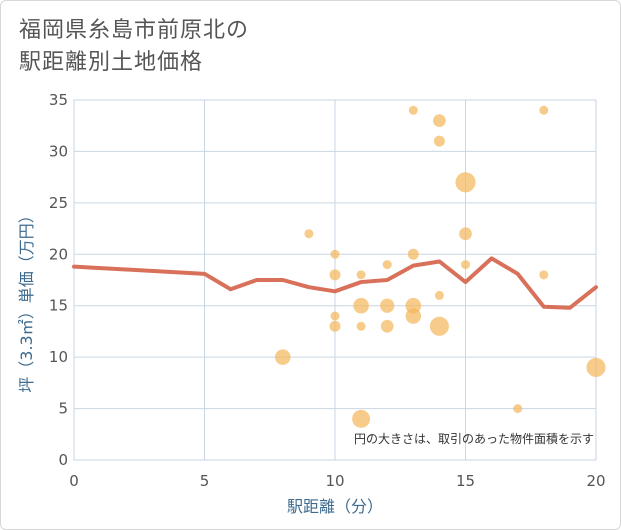  What do you see at coordinates (58, 254) in the screenshot?
I see `y-tick-label: 20` at bounding box center [58, 254].